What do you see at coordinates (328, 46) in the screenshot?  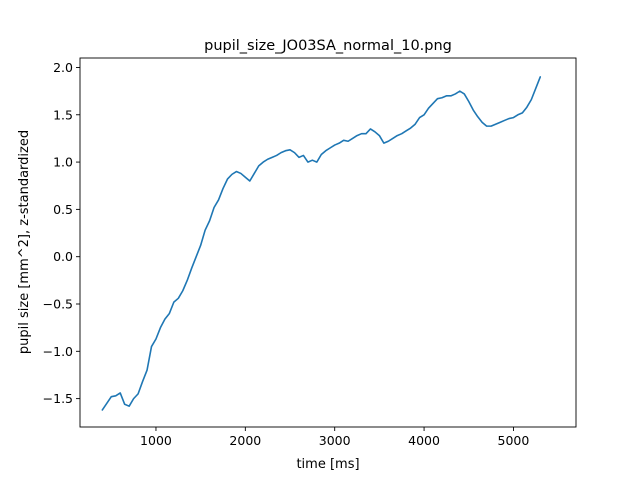 I see `chart-title: pupil_size_JO03SA_normal_10.png` at bounding box center [328, 46].